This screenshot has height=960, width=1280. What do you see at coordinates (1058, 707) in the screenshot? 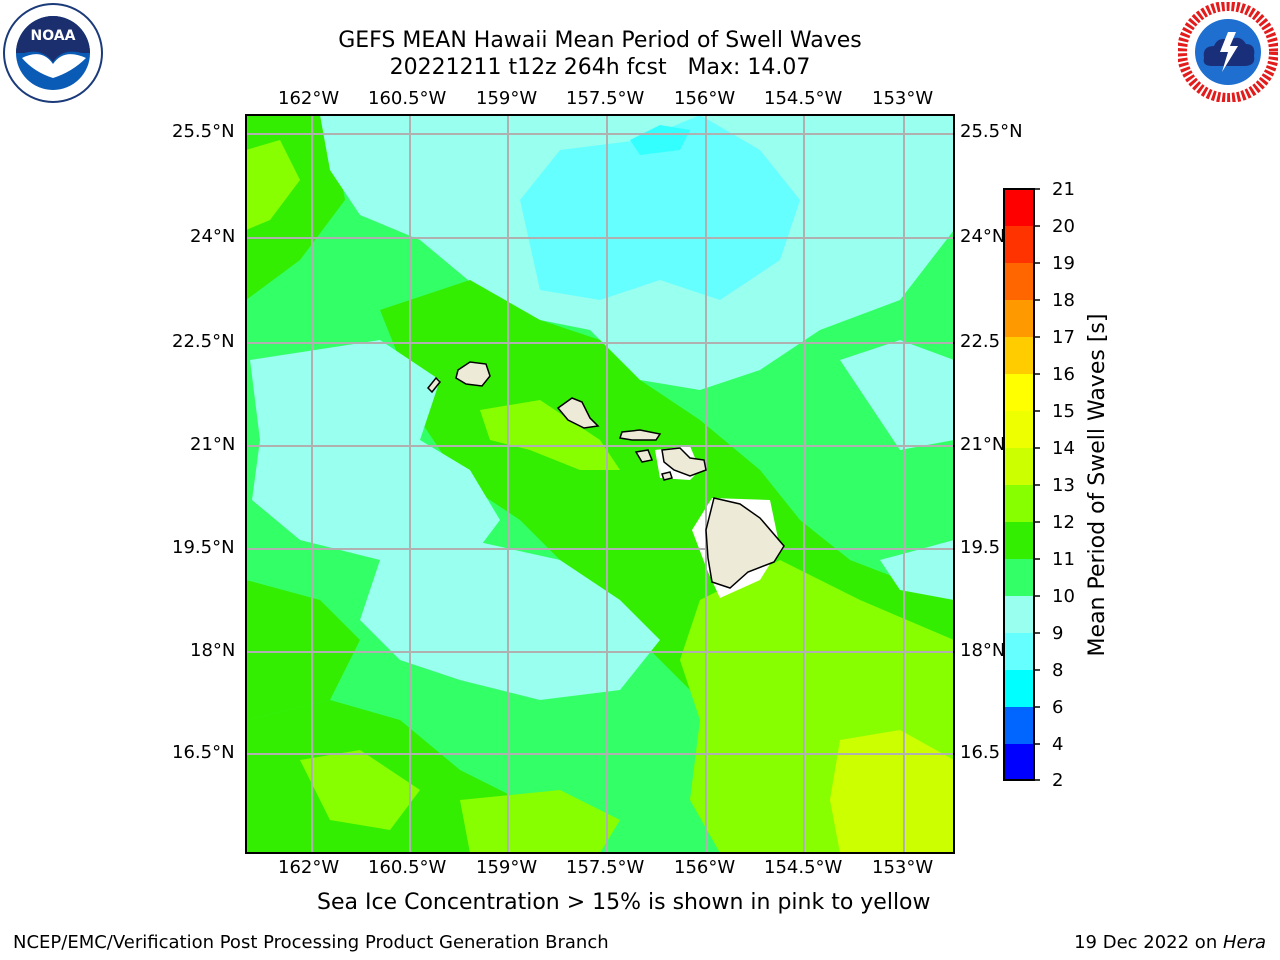
I see `colorbar-tick: 6` at bounding box center [1058, 707].